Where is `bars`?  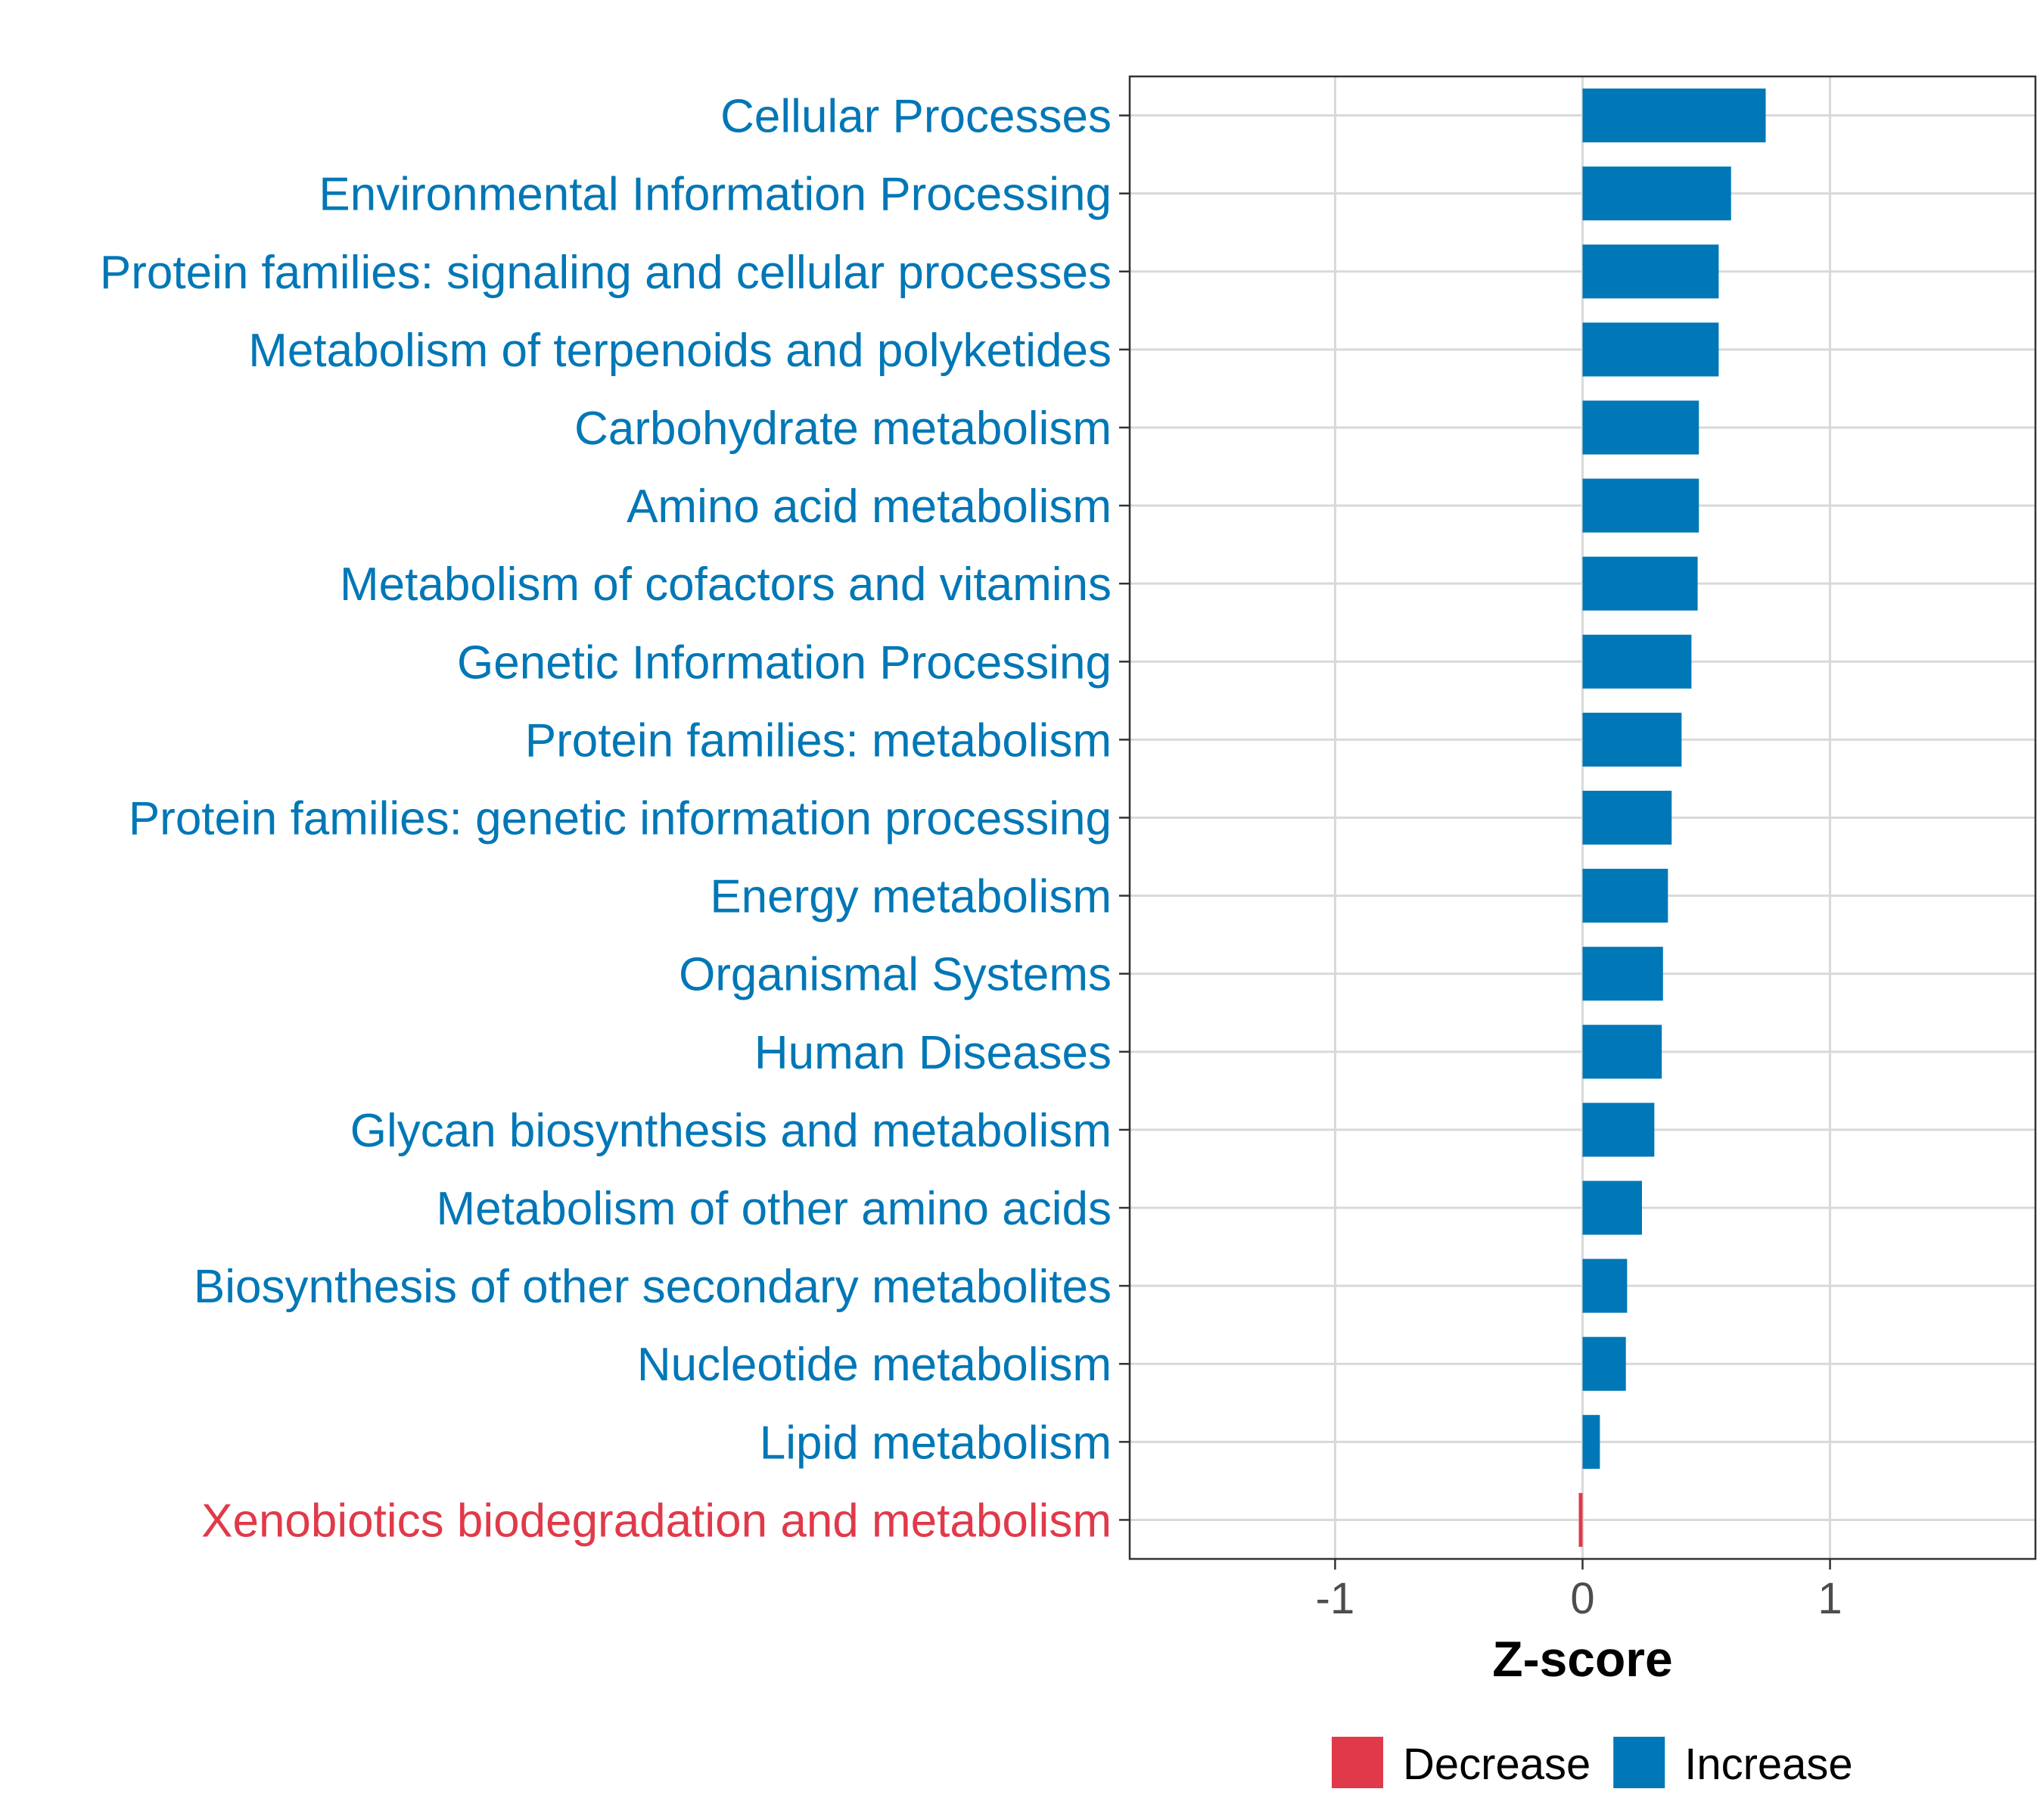
bars is located at coordinates (1672, 818).